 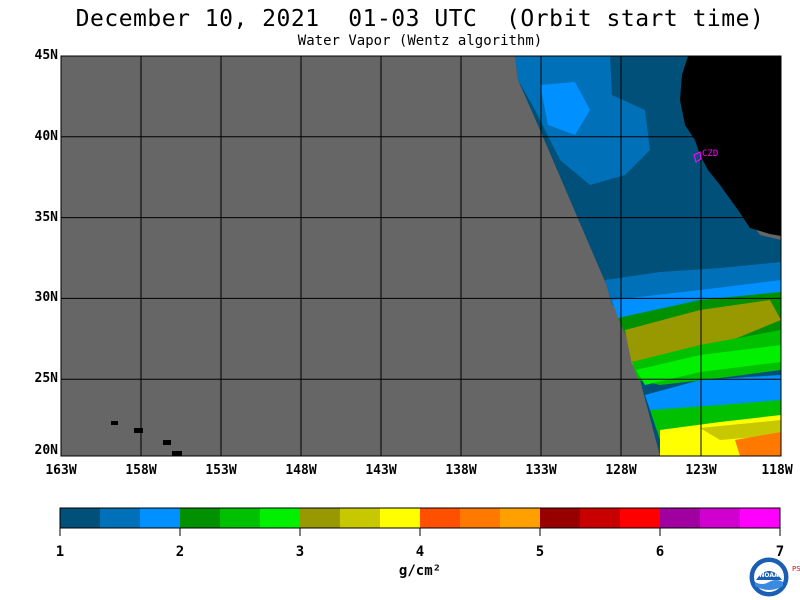 What do you see at coordinates (541, 470) in the screenshot?
I see `lon-label: 133W` at bounding box center [541, 470].